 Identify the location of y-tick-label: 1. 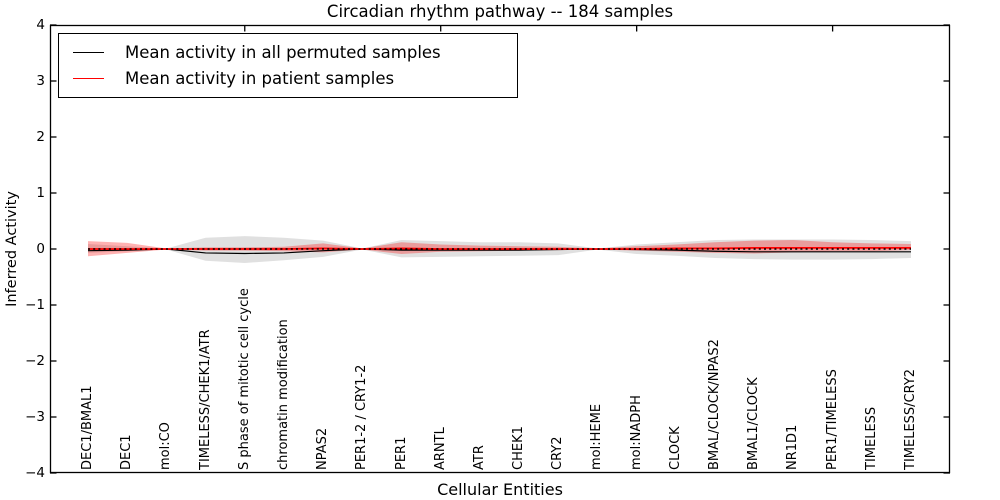
(40, 193).